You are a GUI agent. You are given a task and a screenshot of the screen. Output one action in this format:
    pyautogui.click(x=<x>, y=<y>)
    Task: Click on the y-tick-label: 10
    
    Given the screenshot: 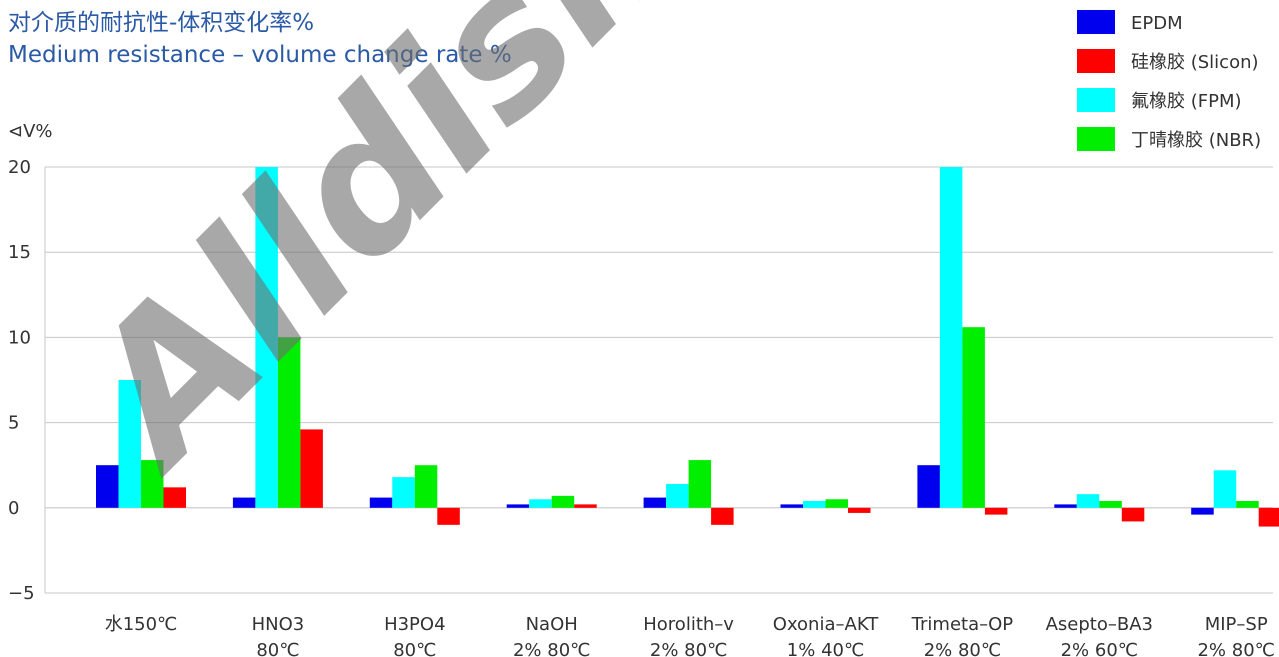 What is the action you would take?
    pyautogui.click(x=19, y=337)
    